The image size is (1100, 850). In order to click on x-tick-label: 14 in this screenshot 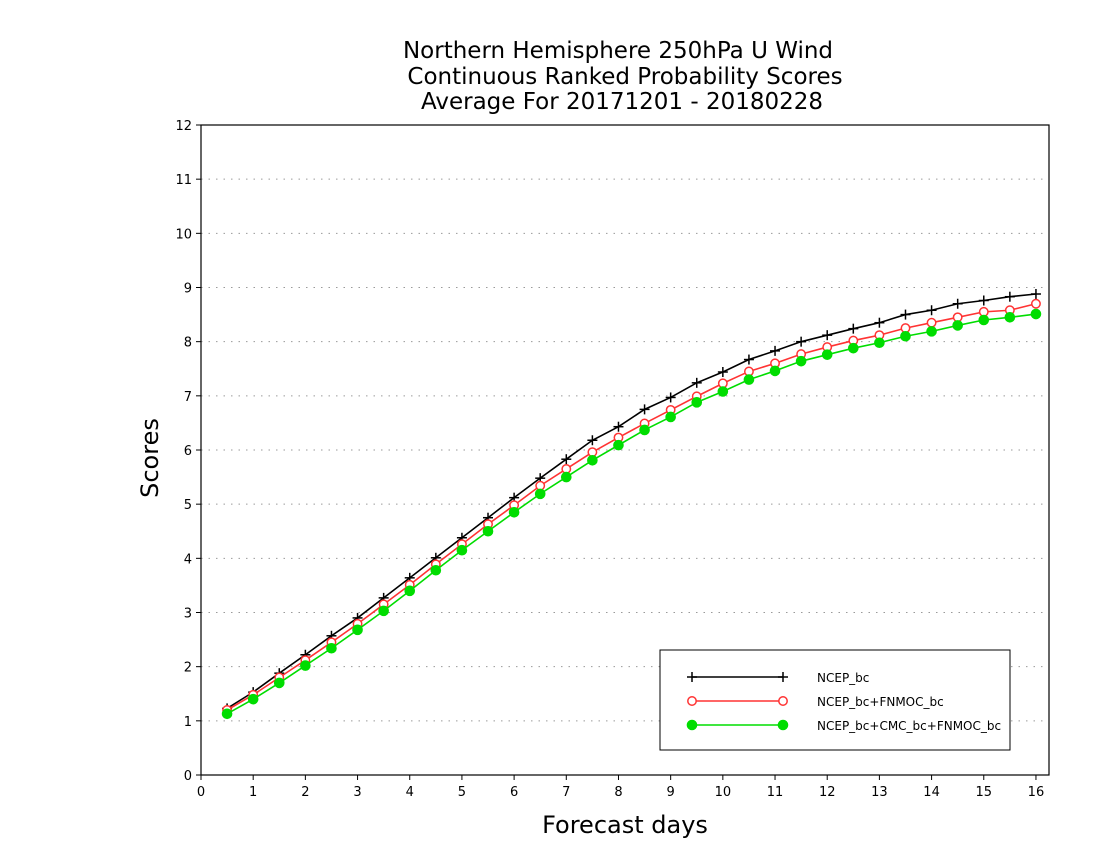, I will do `click(931, 792)`.